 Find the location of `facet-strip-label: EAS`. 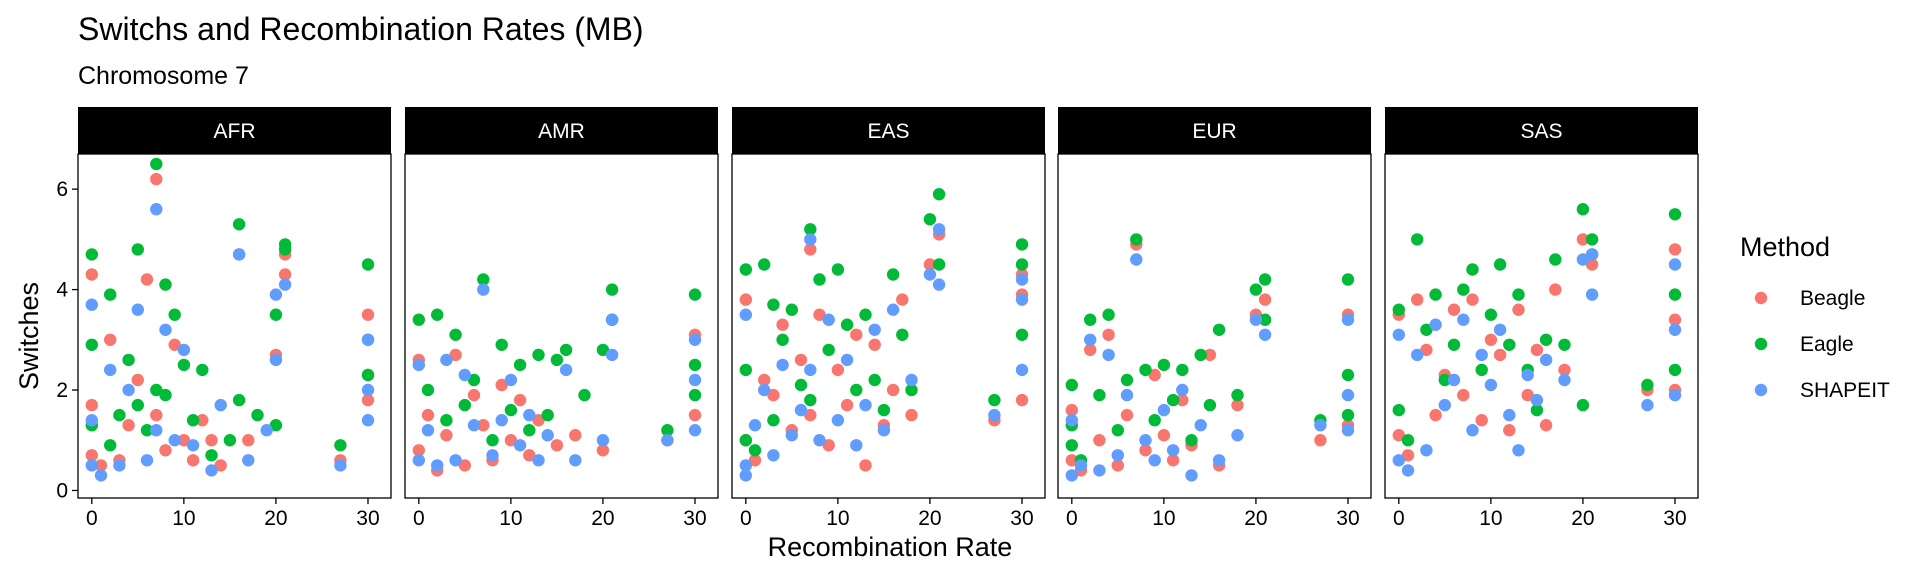

facet-strip-label: EAS is located at coordinates (888, 131).